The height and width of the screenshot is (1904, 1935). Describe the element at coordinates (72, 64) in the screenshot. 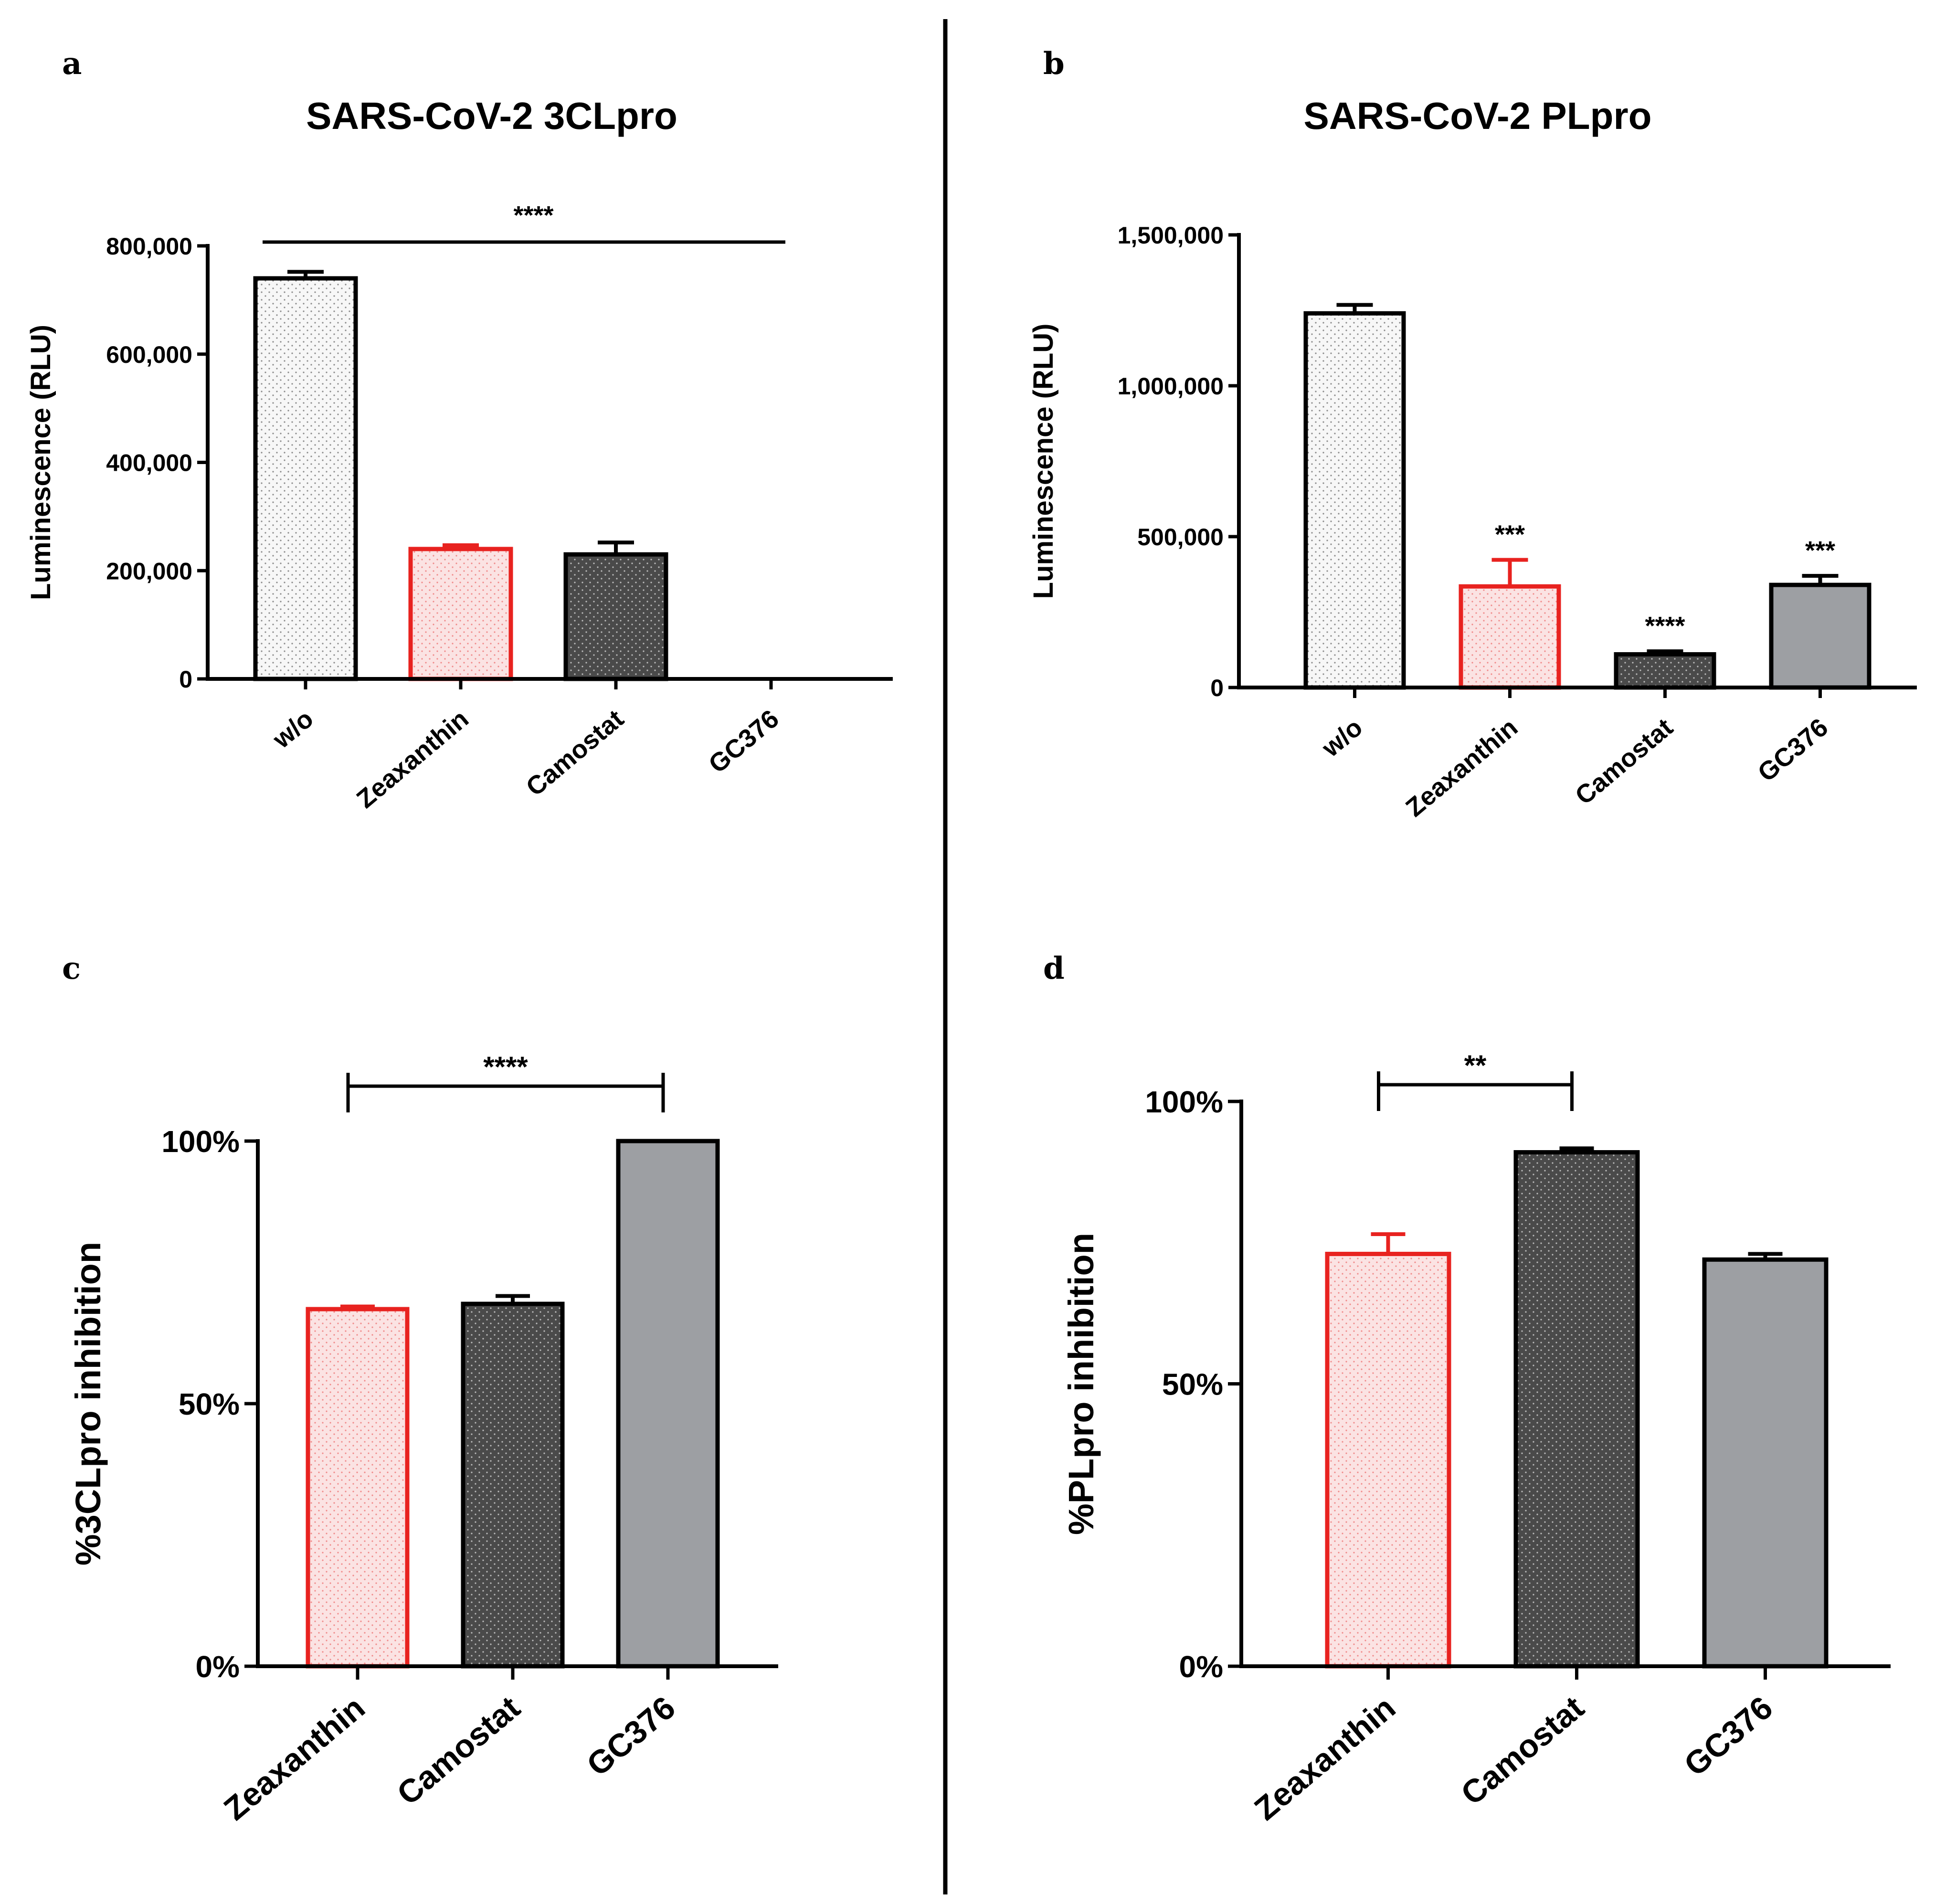

I see `panel-letter-a: a` at that location.